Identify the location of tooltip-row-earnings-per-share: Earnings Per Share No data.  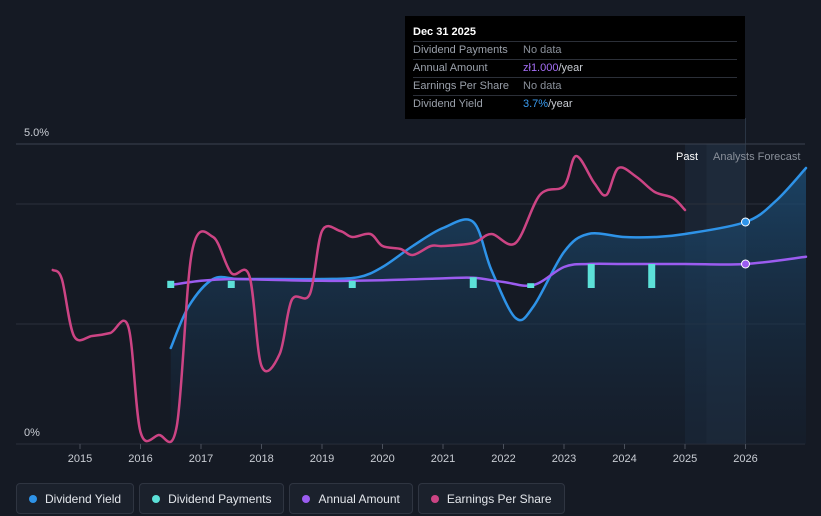
(575, 87).